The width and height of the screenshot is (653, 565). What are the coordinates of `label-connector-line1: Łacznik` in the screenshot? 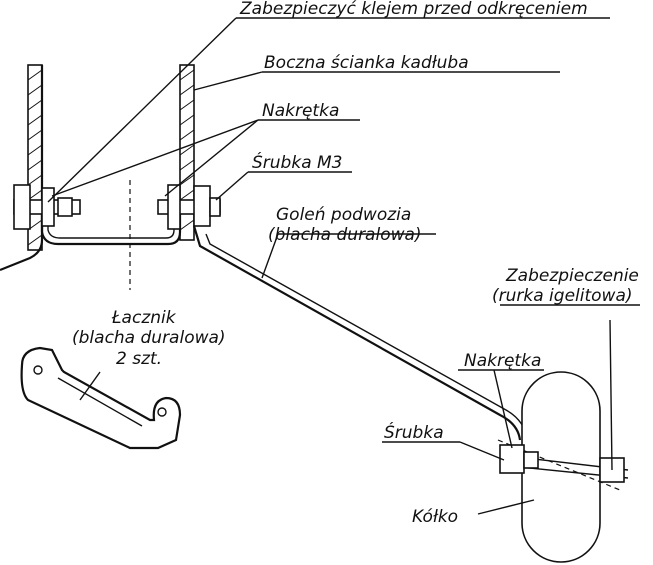 It's located at (144, 318).